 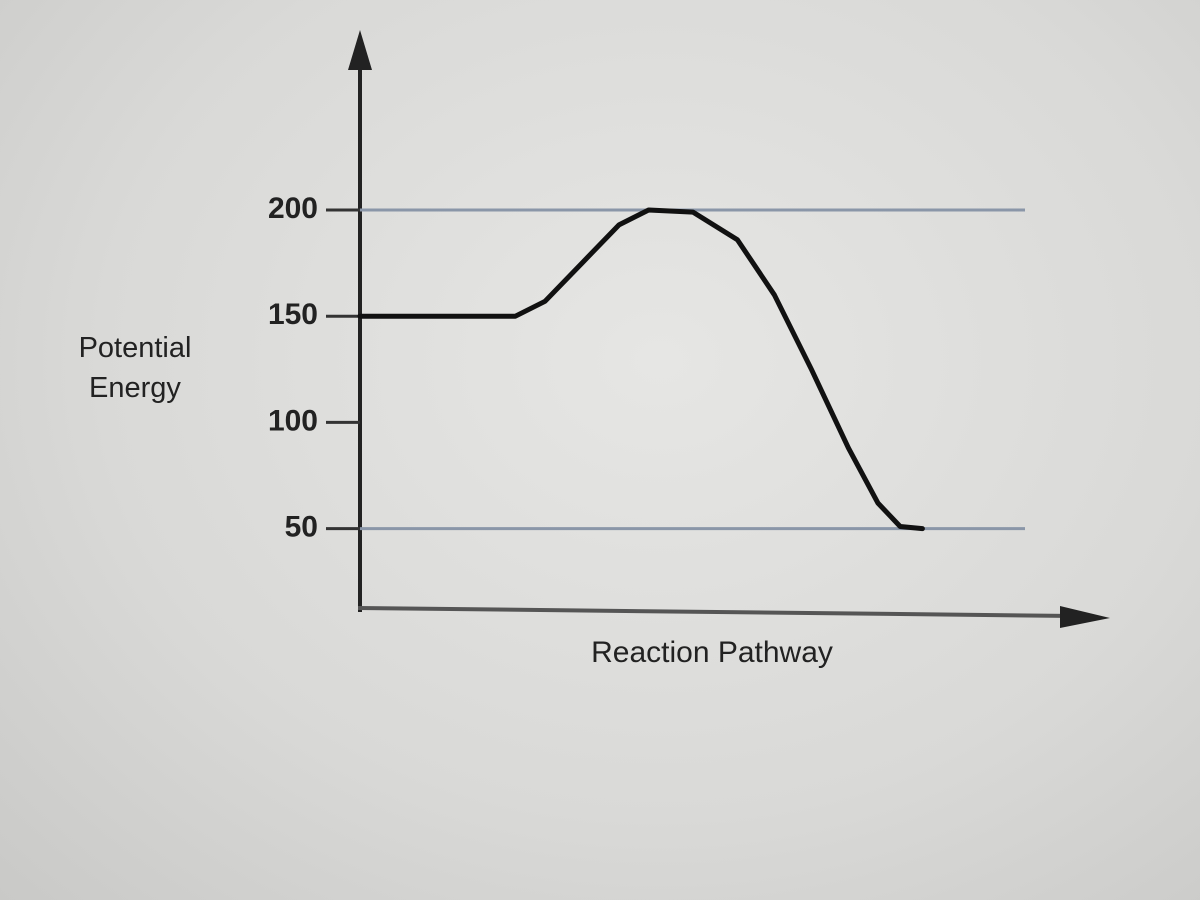 I want to click on y-tick-label: 100, so click(x=293, y=420).